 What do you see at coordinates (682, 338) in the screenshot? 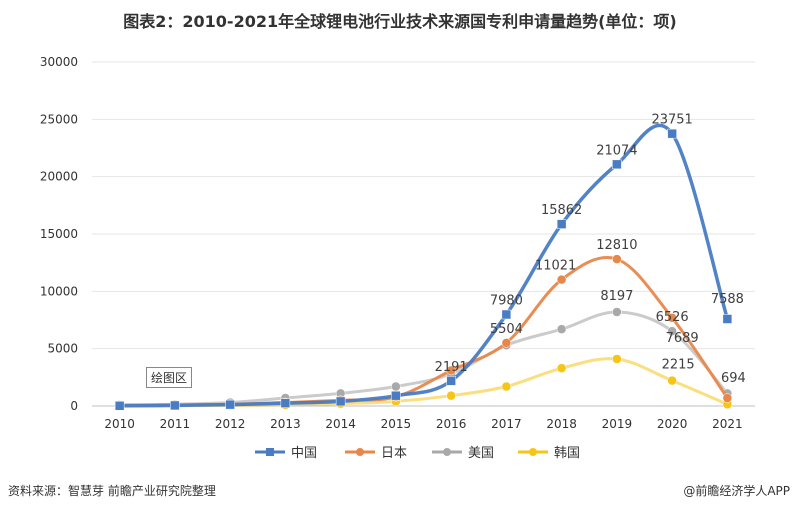
I see `data-label: 7689` at bounding box center [682, 338].